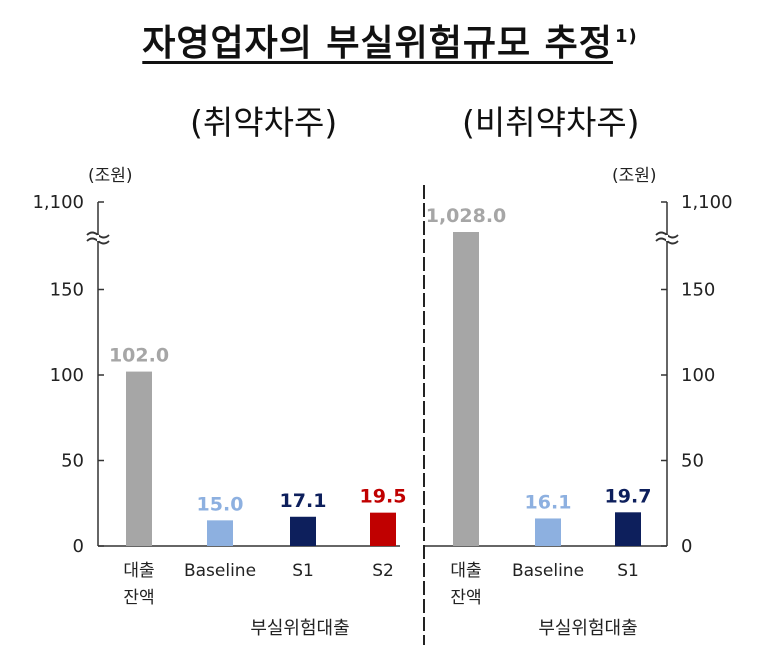  I want to click on bar-value-label: 16.1, so click(548, 502).